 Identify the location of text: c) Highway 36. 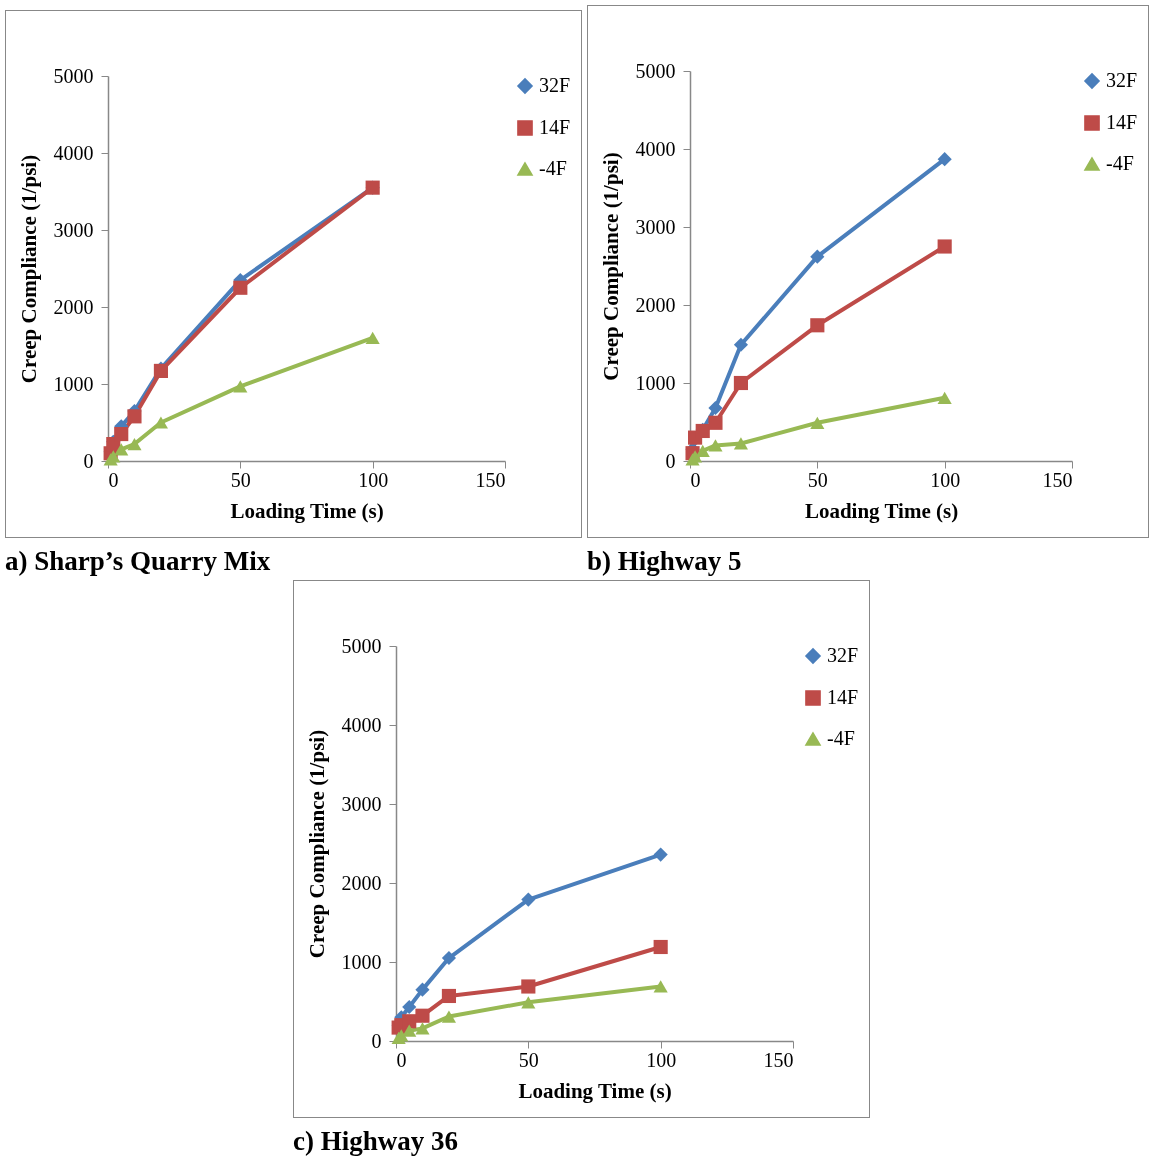
(376, 1141).